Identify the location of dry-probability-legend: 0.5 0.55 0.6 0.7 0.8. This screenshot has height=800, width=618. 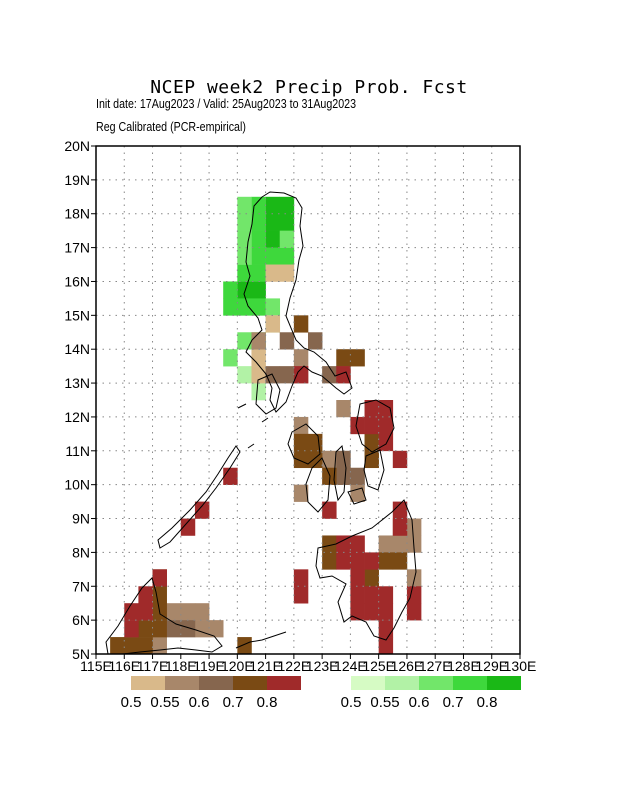
(211, 693).